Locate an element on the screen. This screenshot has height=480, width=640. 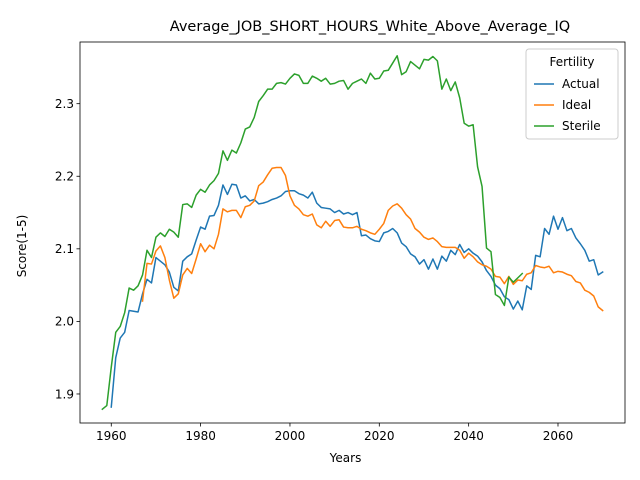
legend-box is located at coordinates (572, 94).